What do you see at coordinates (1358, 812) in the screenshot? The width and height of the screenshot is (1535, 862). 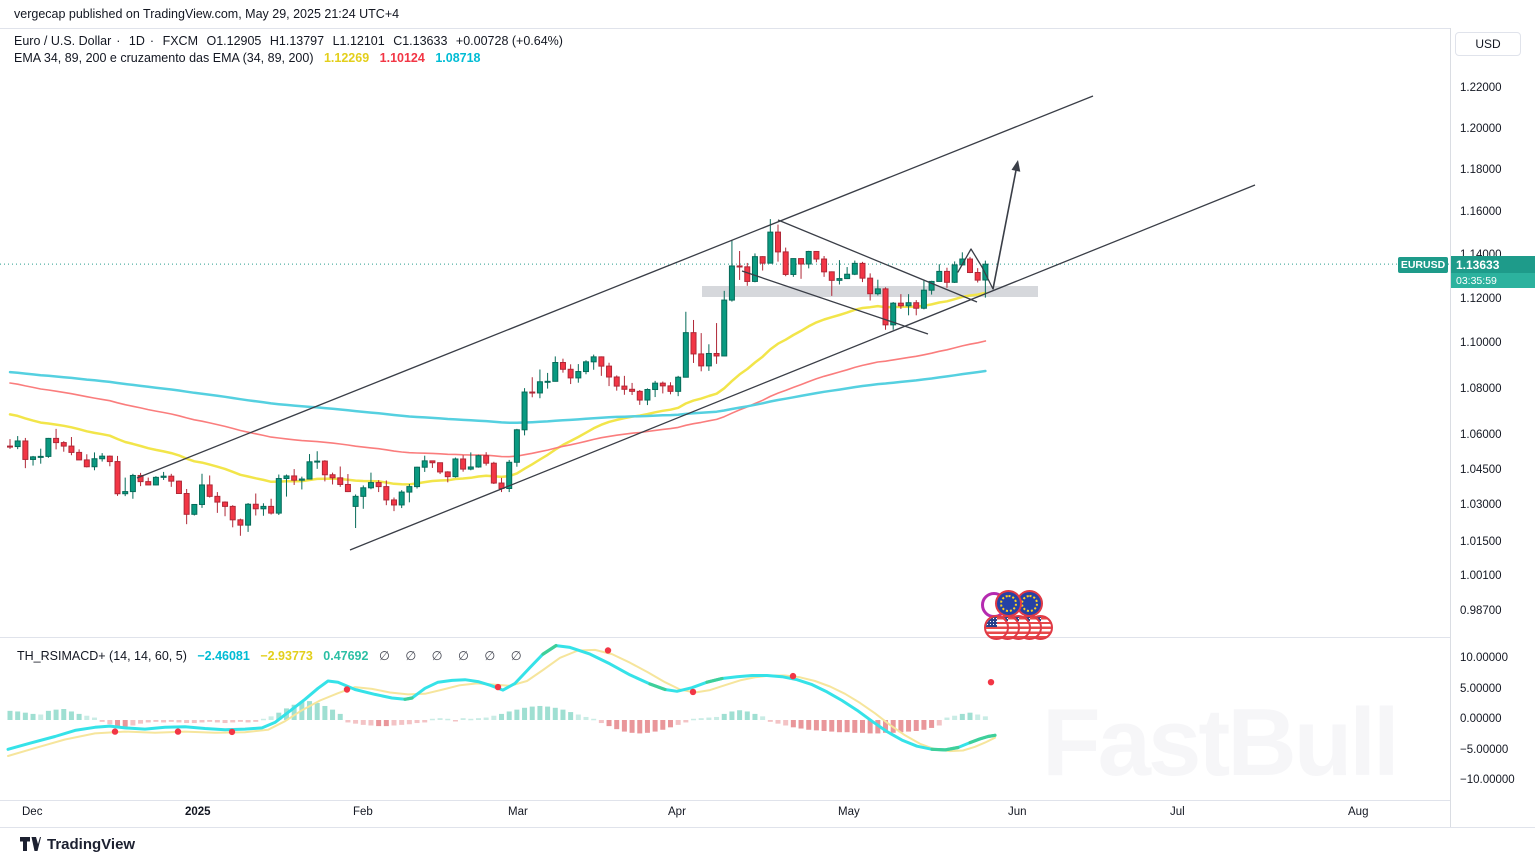 I see `time-tick-aug: Aug` at bounding box center [1358, 812].